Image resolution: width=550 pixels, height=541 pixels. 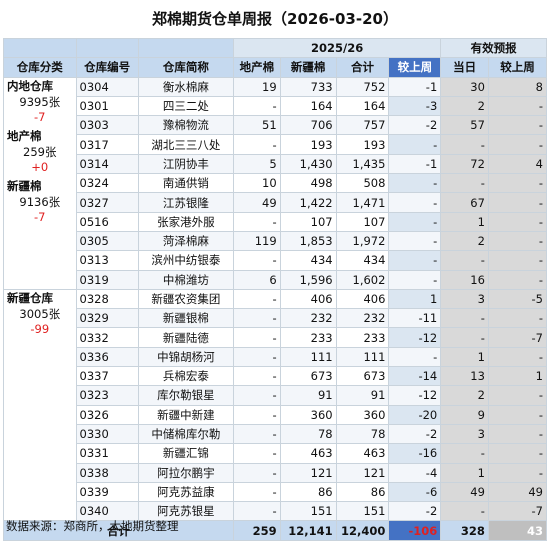 I want to click on week-change: -6, so click(x=415, y=492).